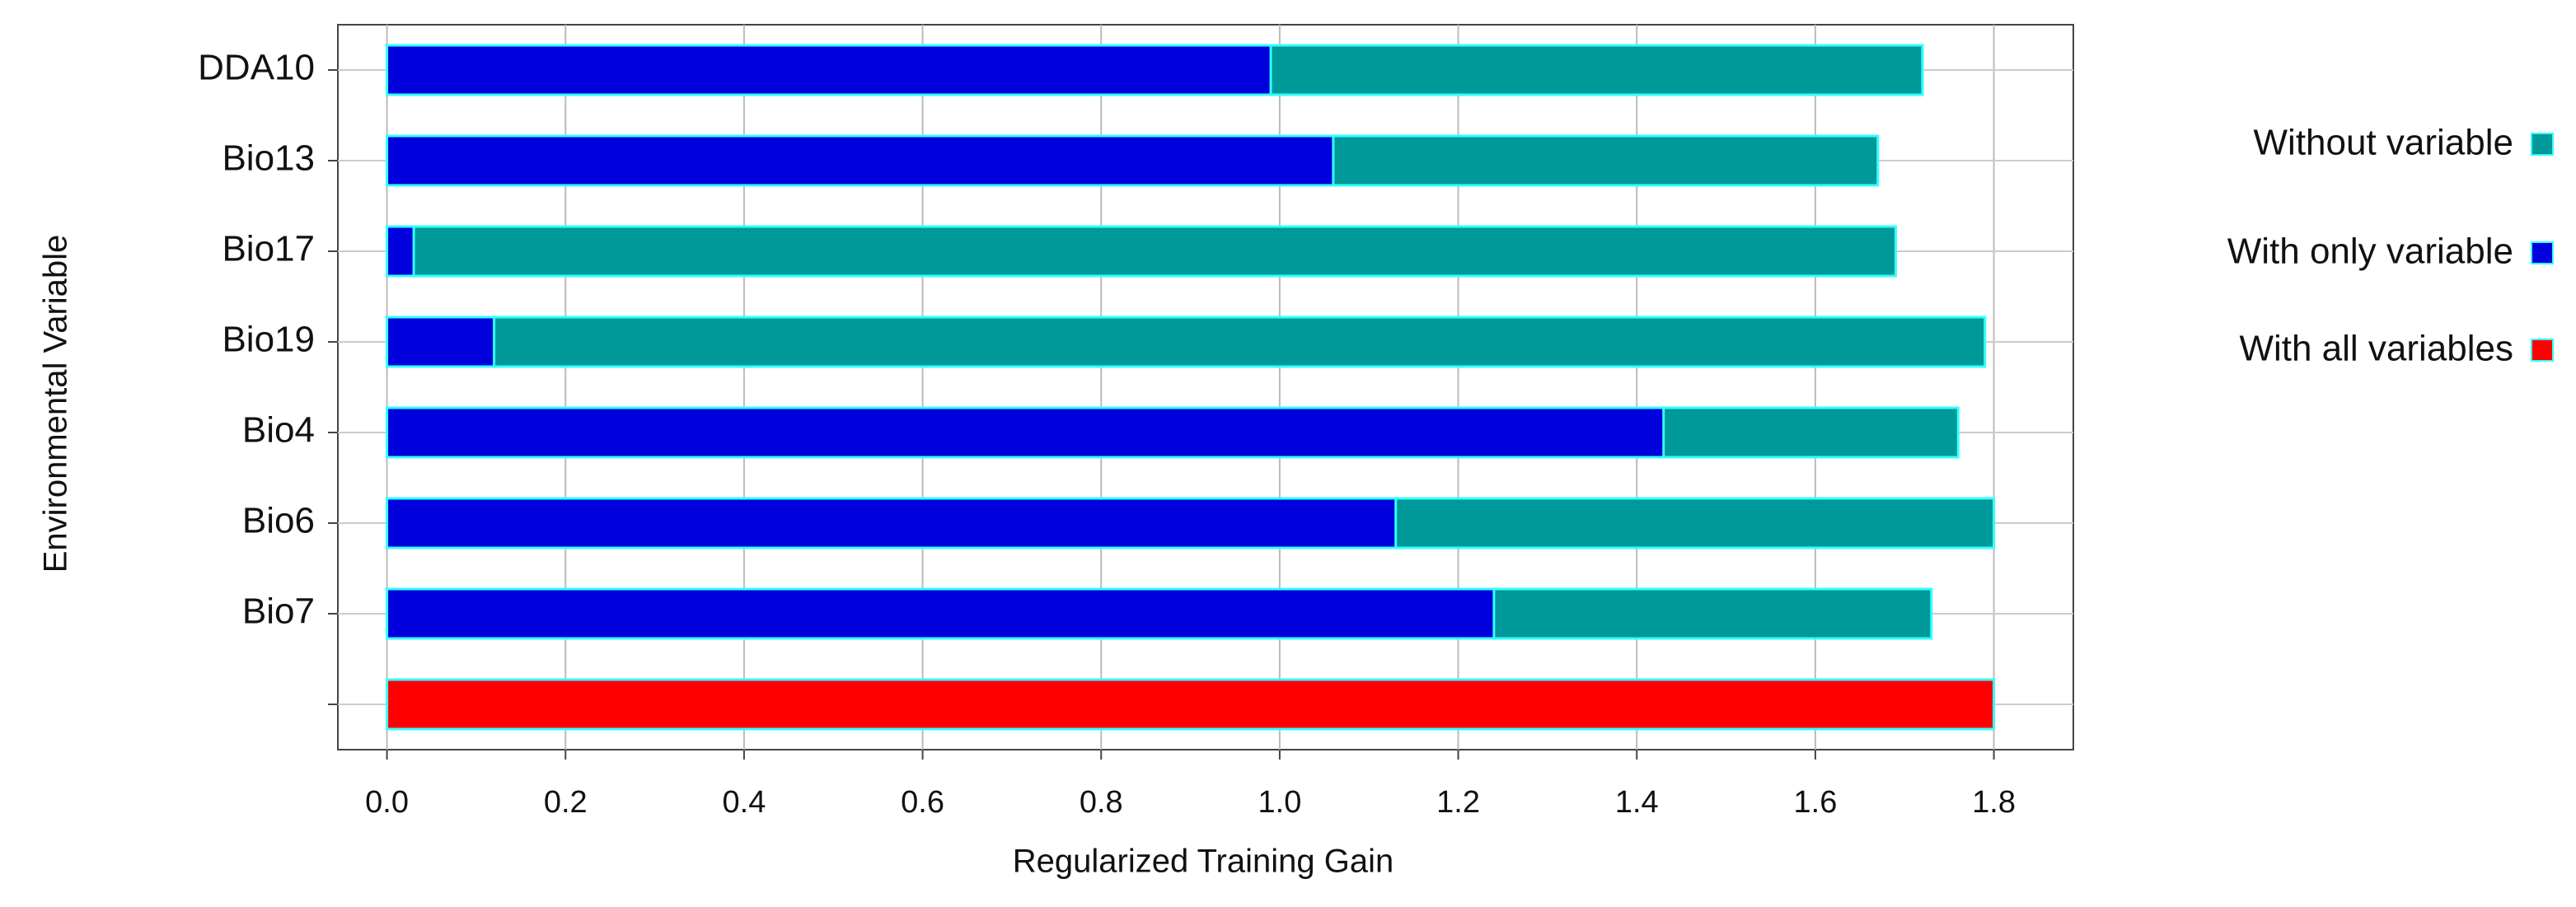 Image resolution: width=2576 pixels, height=907 pixels. What do you see at coordinates (387, 802) in the screenshot?
I see `x-tick-label: 0.0` at bounding box center [387, 802].